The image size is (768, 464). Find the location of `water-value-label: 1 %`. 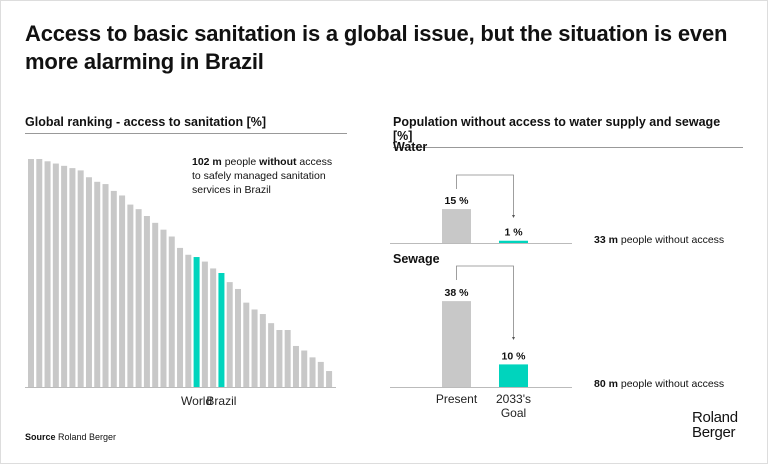

water-value-label: 1 % is located at coordinates (513, 233).